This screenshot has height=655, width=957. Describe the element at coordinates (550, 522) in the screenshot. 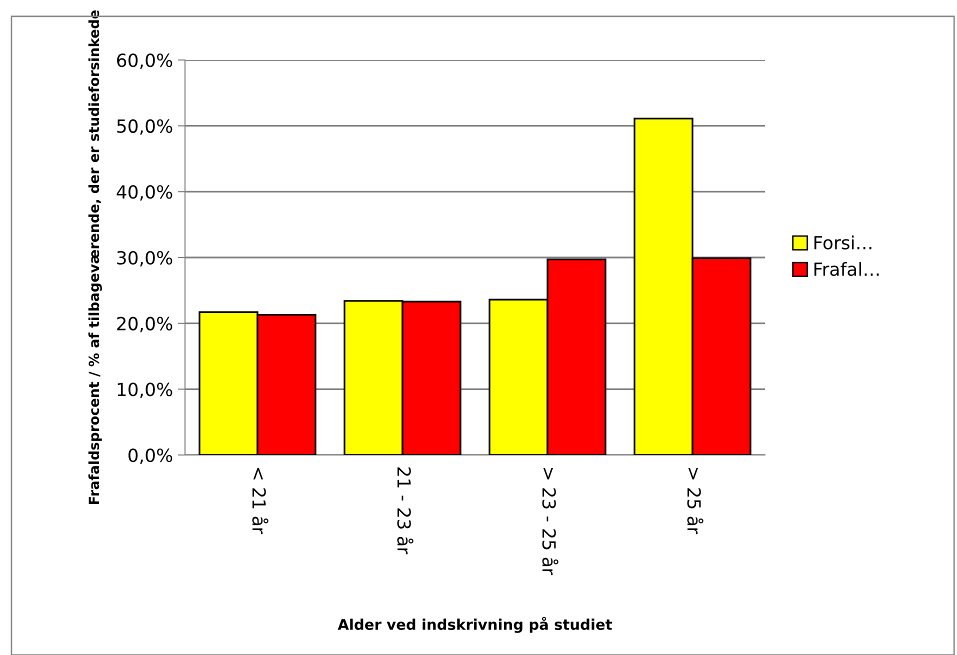

I see `x-tick-label: > 23 - 25 år` at that location.